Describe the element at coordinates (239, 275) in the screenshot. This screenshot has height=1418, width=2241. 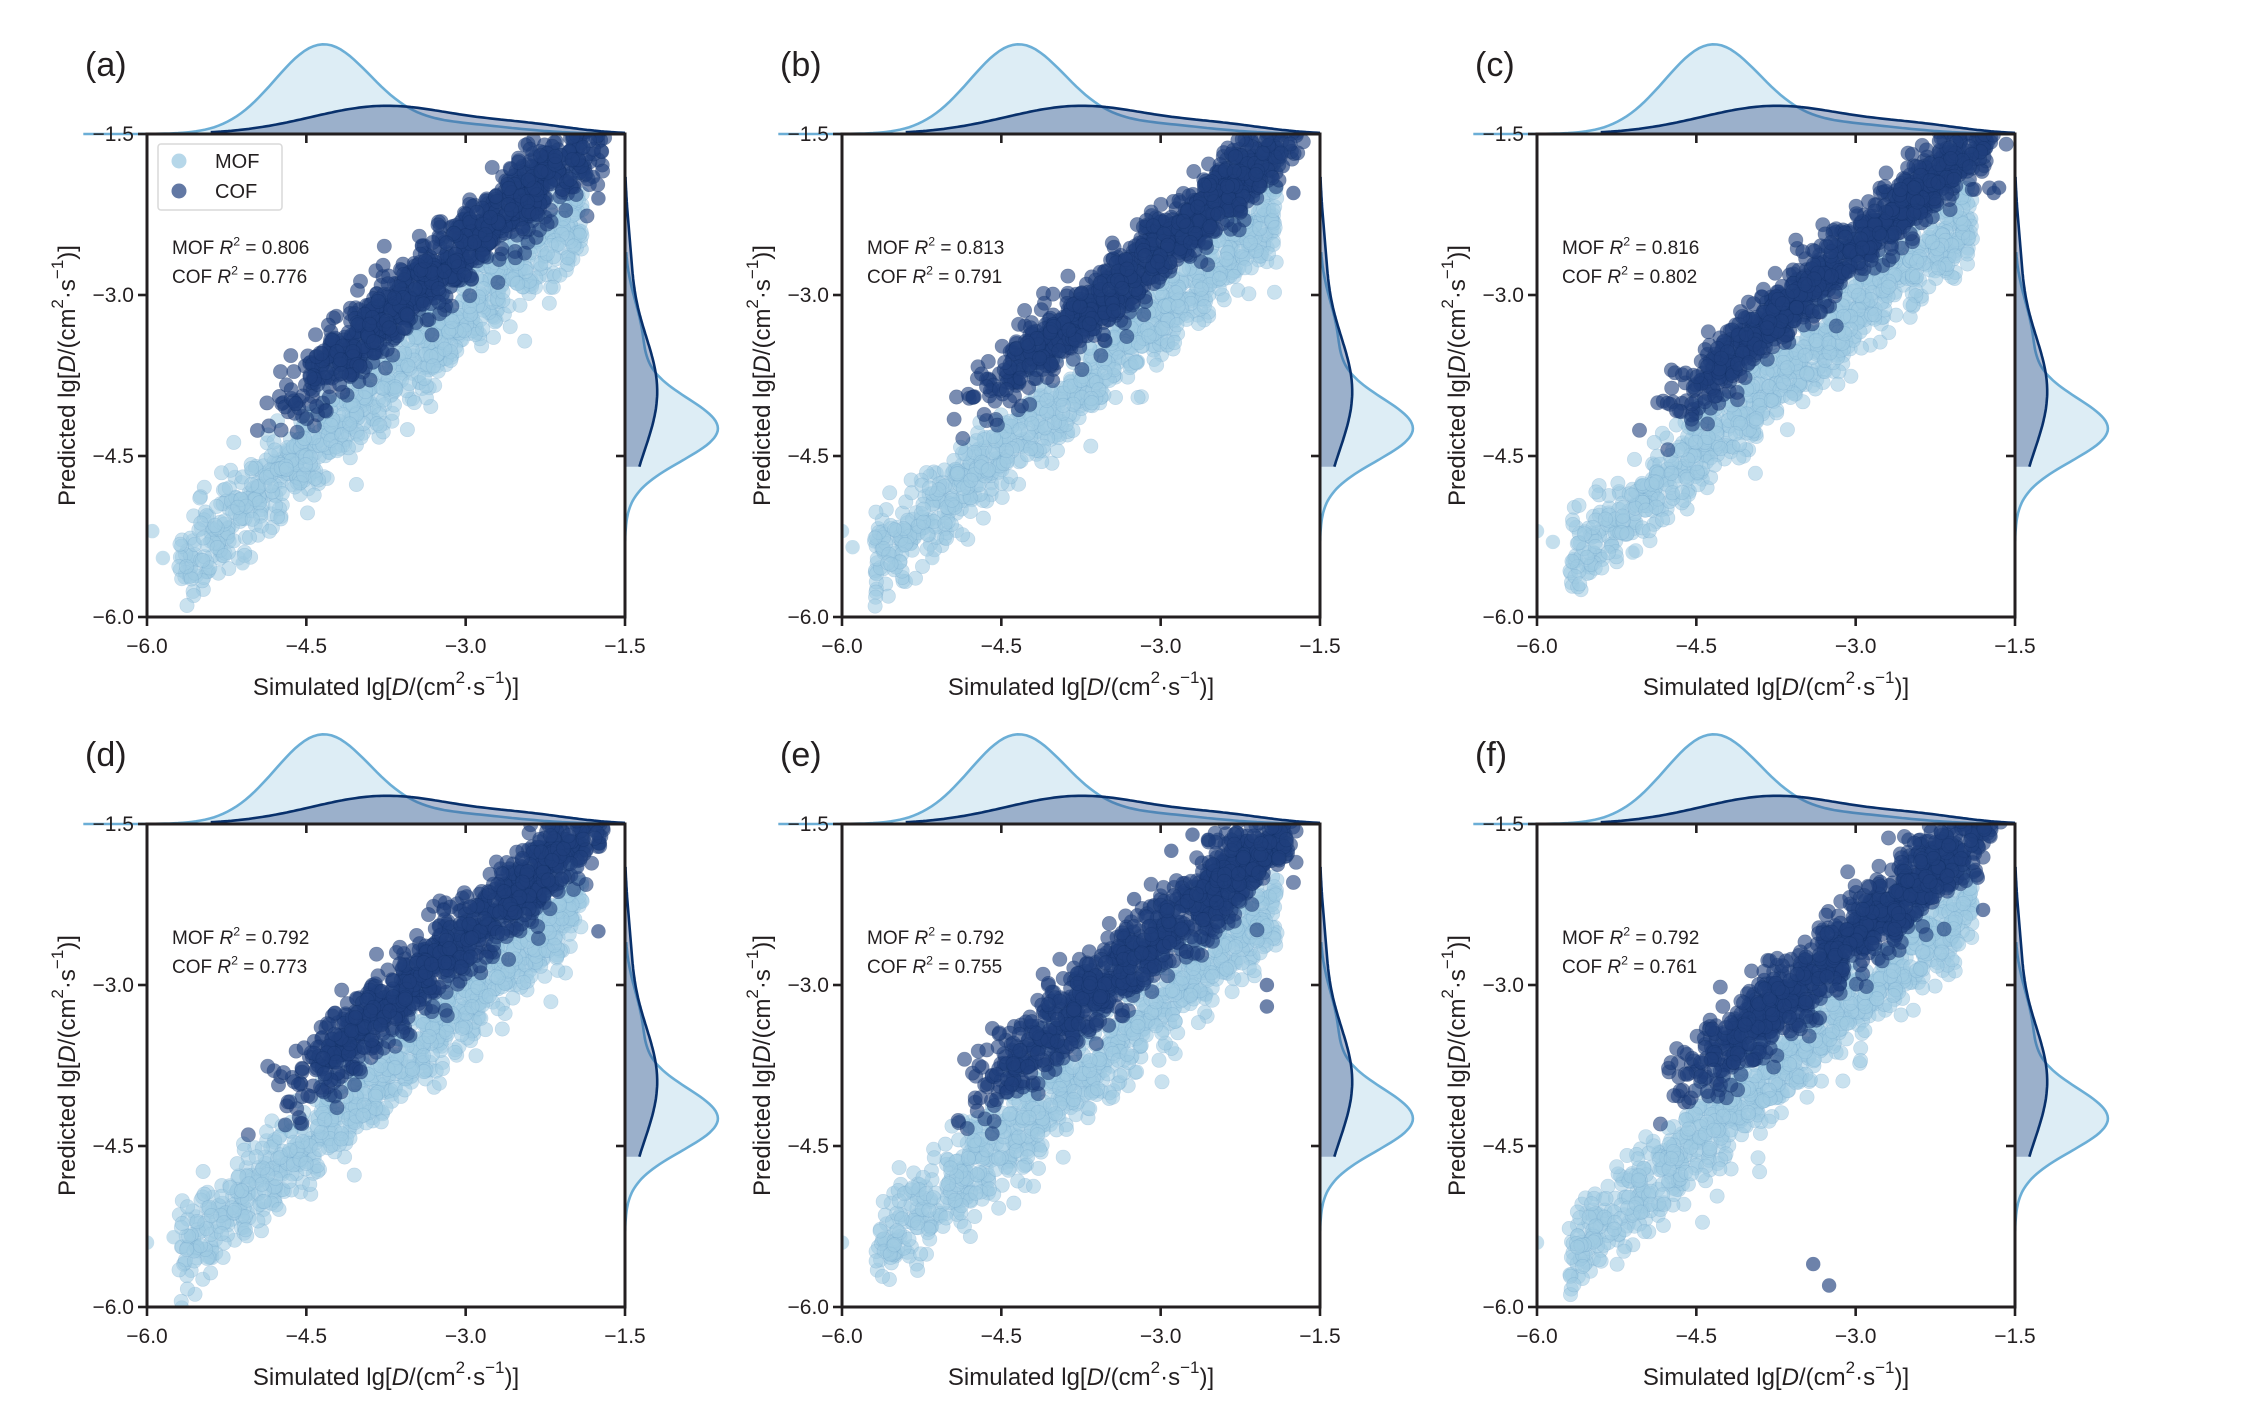
I see `cof-r2-annotation: COF R2 = 0.776` at that location.